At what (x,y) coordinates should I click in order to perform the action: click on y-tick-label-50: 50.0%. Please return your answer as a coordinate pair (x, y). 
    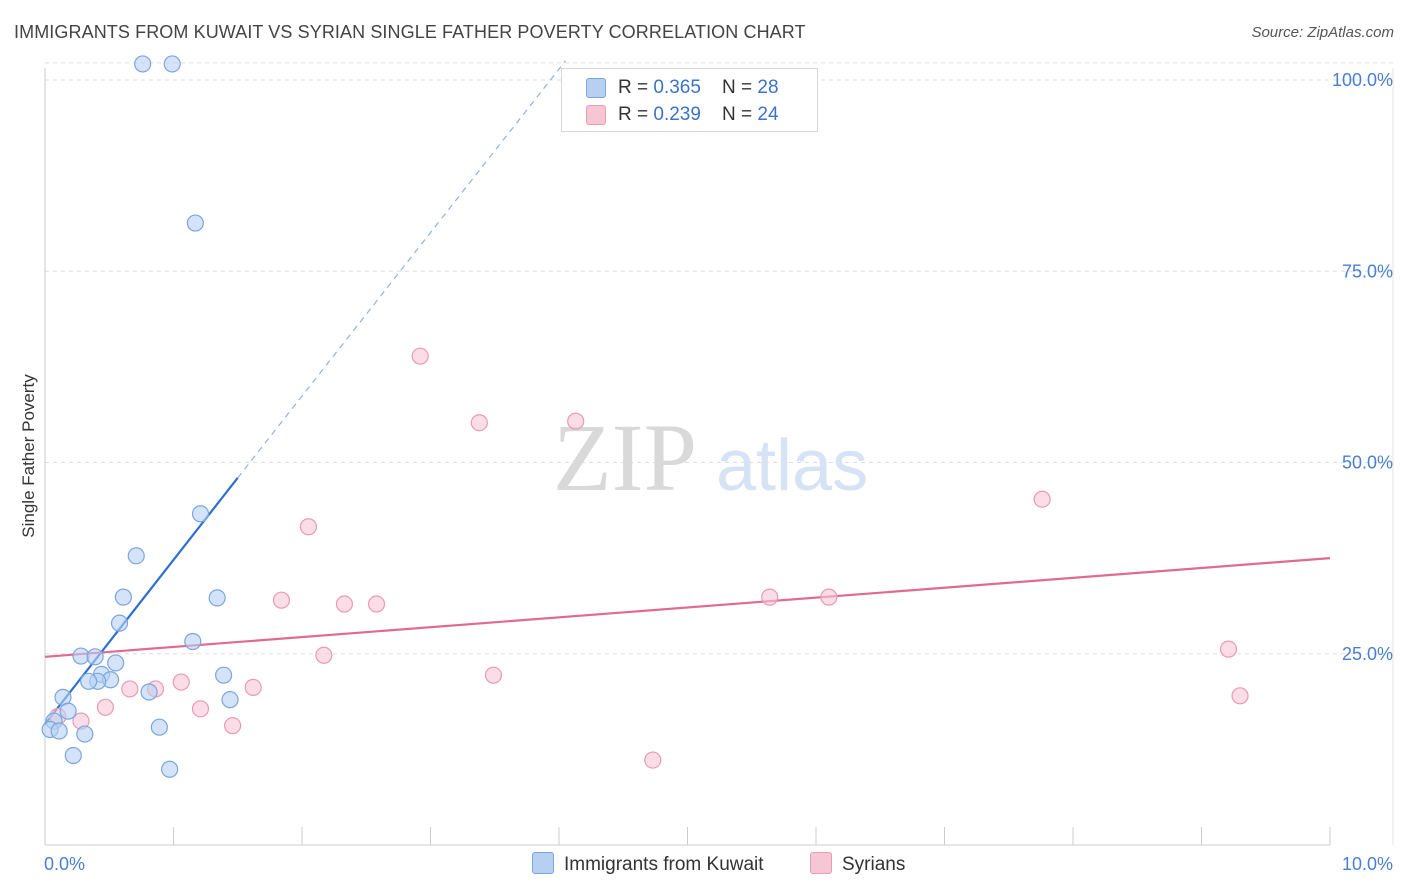
    Looking at the image, I should click on (1367, 463).